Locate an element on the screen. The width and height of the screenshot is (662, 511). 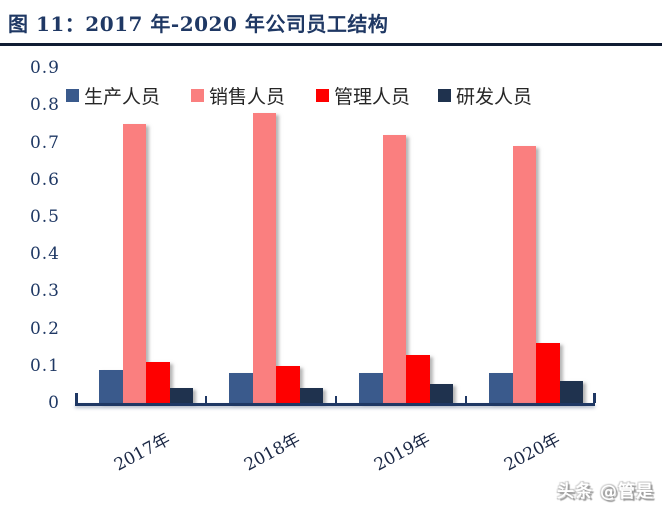
legend-item: 生产人员 is located at coordinates (113, 96).